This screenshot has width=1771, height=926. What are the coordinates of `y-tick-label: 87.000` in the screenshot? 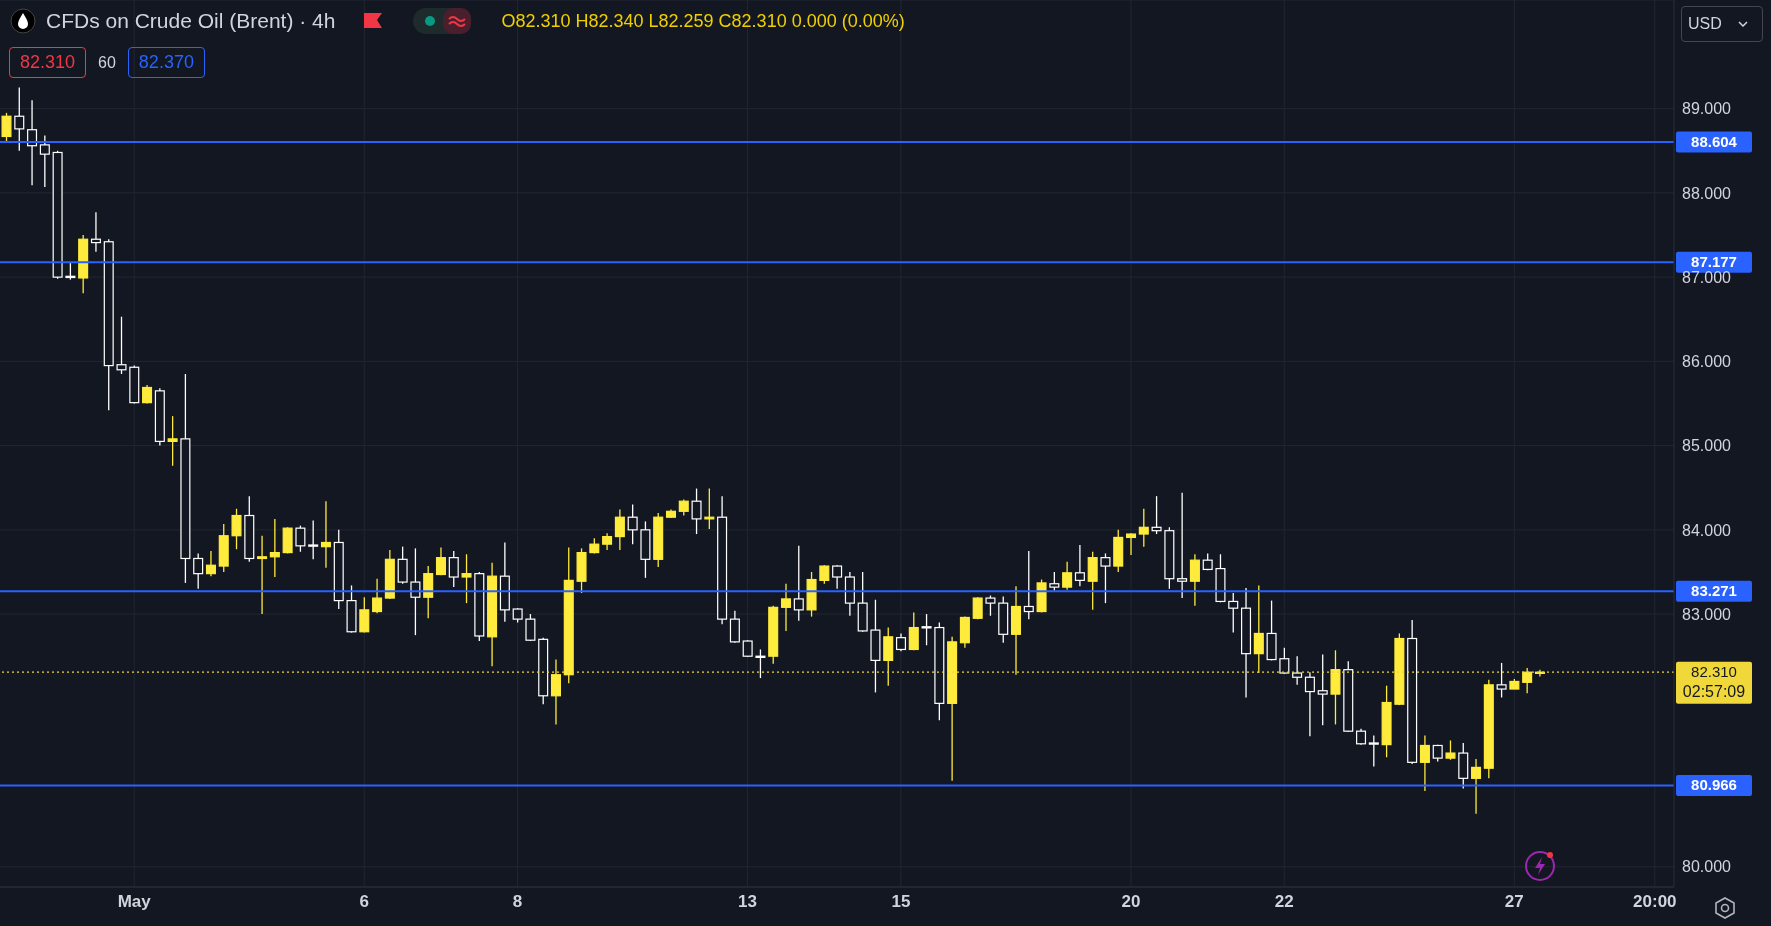 It's located at (1707, 277).